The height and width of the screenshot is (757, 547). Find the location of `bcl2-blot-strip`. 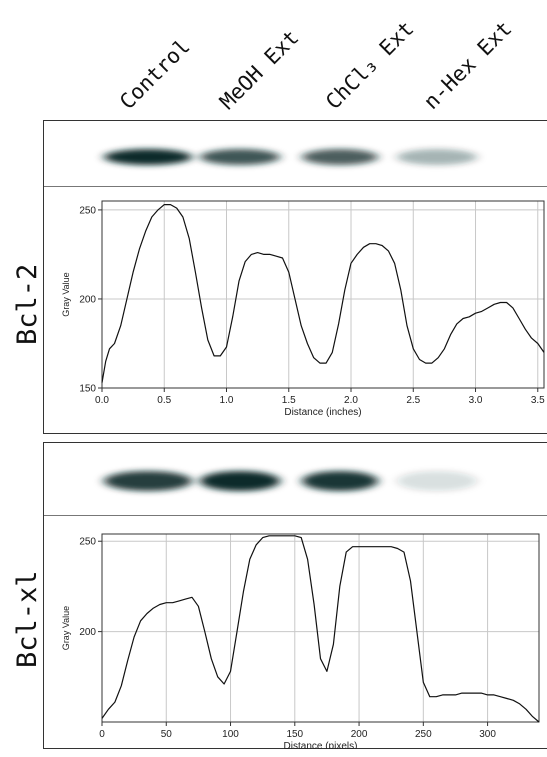

bcl2-blot-strip is located at coordinates (290, 157).